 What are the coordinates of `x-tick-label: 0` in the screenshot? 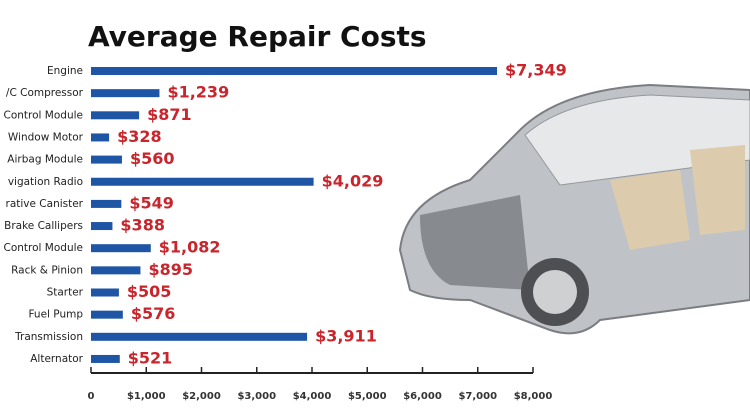 It's located at (91, 396).